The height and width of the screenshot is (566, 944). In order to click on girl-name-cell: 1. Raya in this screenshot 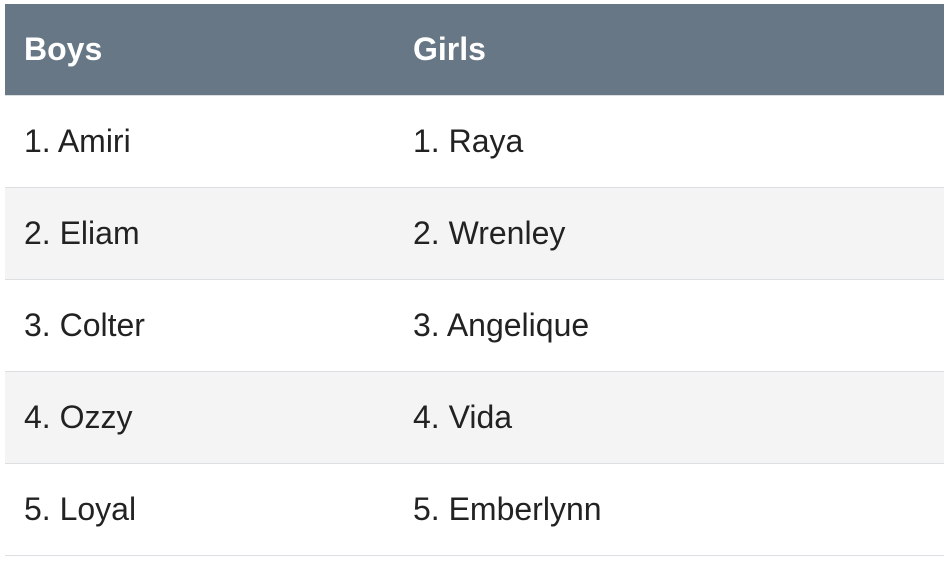, I will do `click(669, 141)`.